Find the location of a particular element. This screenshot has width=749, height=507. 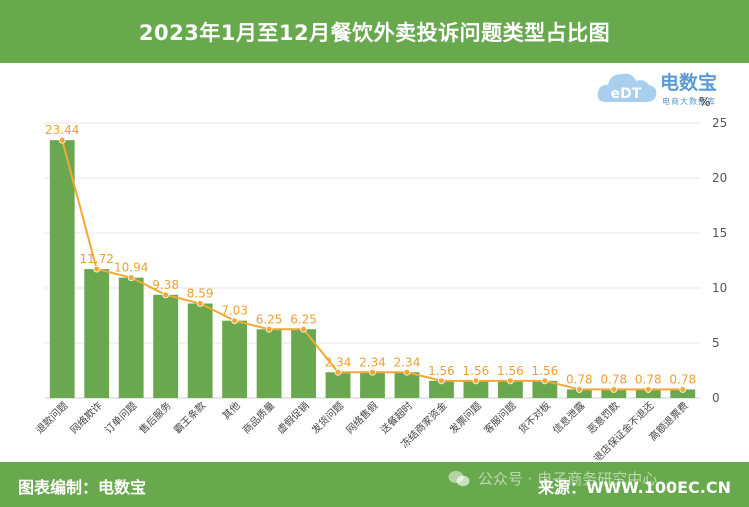

chart-credit: 图表编制：电数宝 is located at coordinates (82, 487).